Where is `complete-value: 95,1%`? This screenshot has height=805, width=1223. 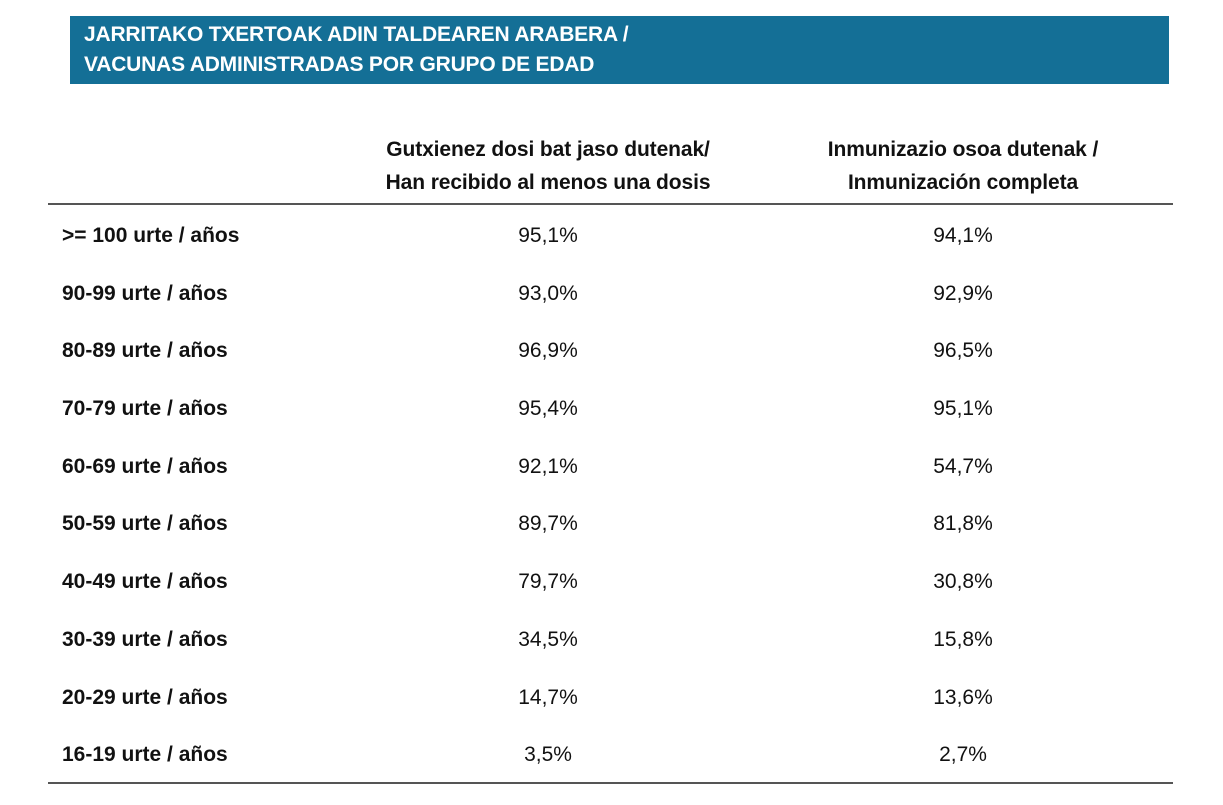 complete-value: 95,1% is located at coordinates (963, 409).